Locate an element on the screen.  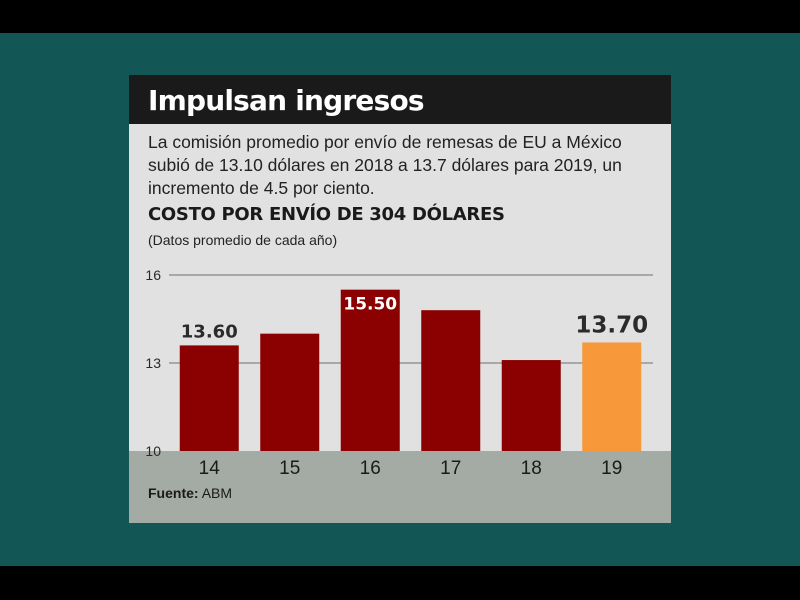
infographic-title: Impulsan ingresos is located at coordinates (286, 100).